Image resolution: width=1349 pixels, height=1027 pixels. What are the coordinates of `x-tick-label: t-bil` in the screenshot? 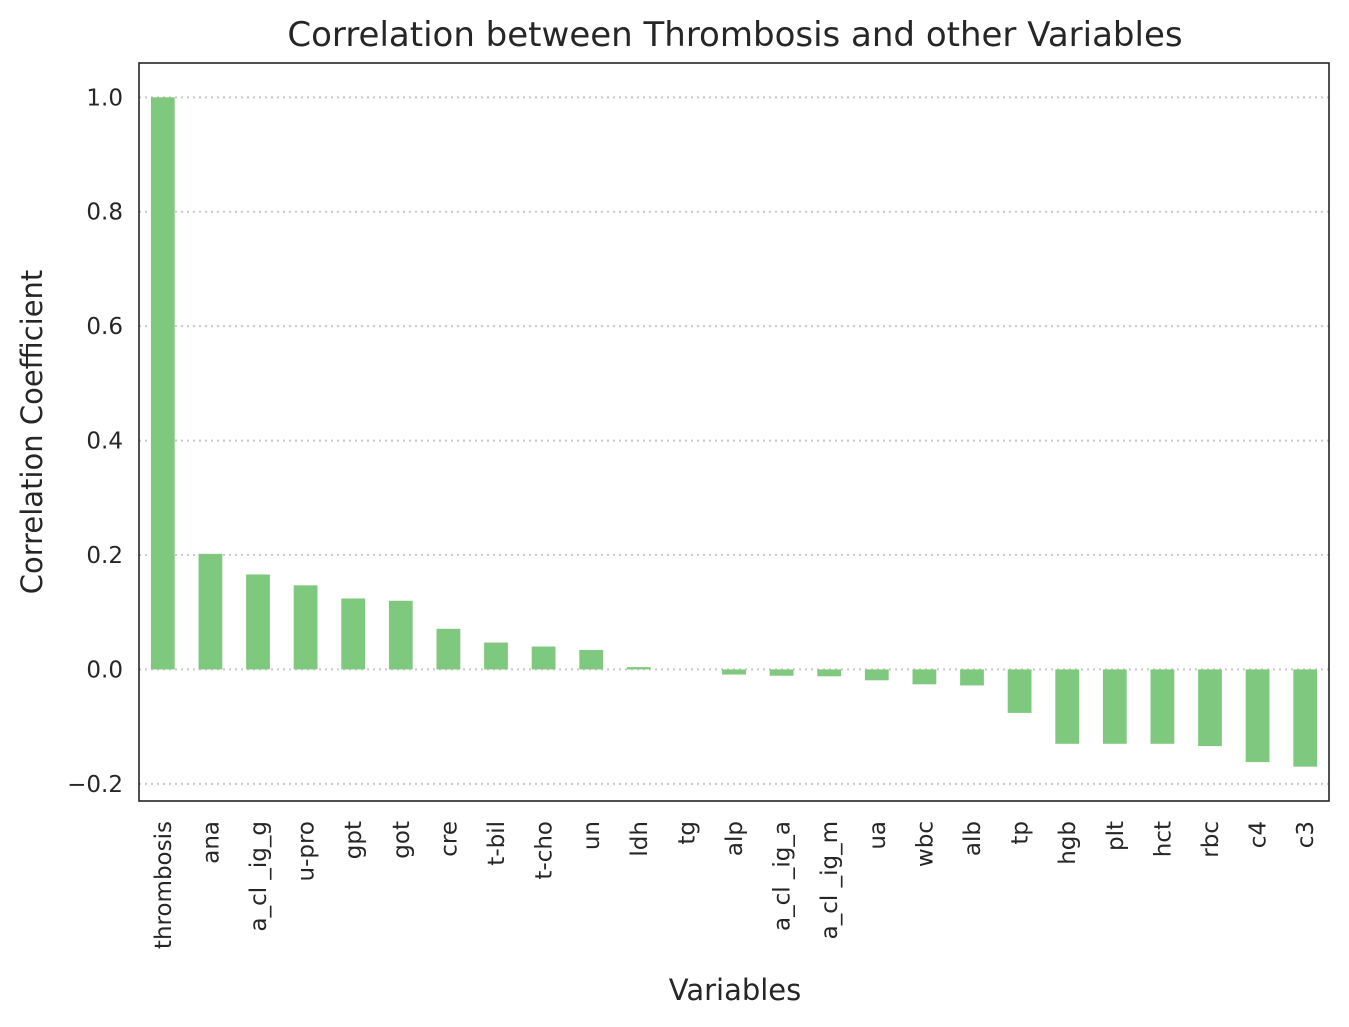 It's located at (497, 843).